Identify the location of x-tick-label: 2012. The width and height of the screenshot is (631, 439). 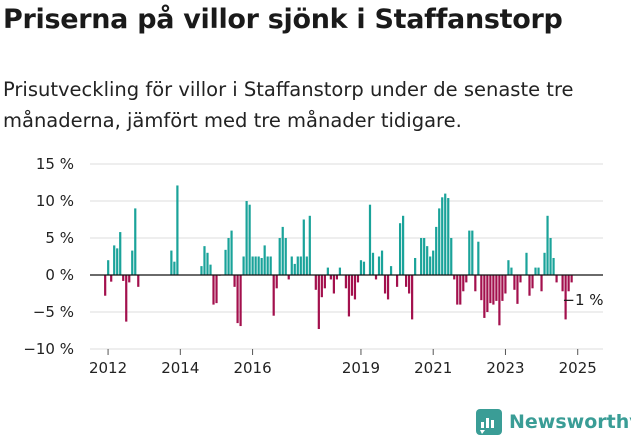
(108, 368).